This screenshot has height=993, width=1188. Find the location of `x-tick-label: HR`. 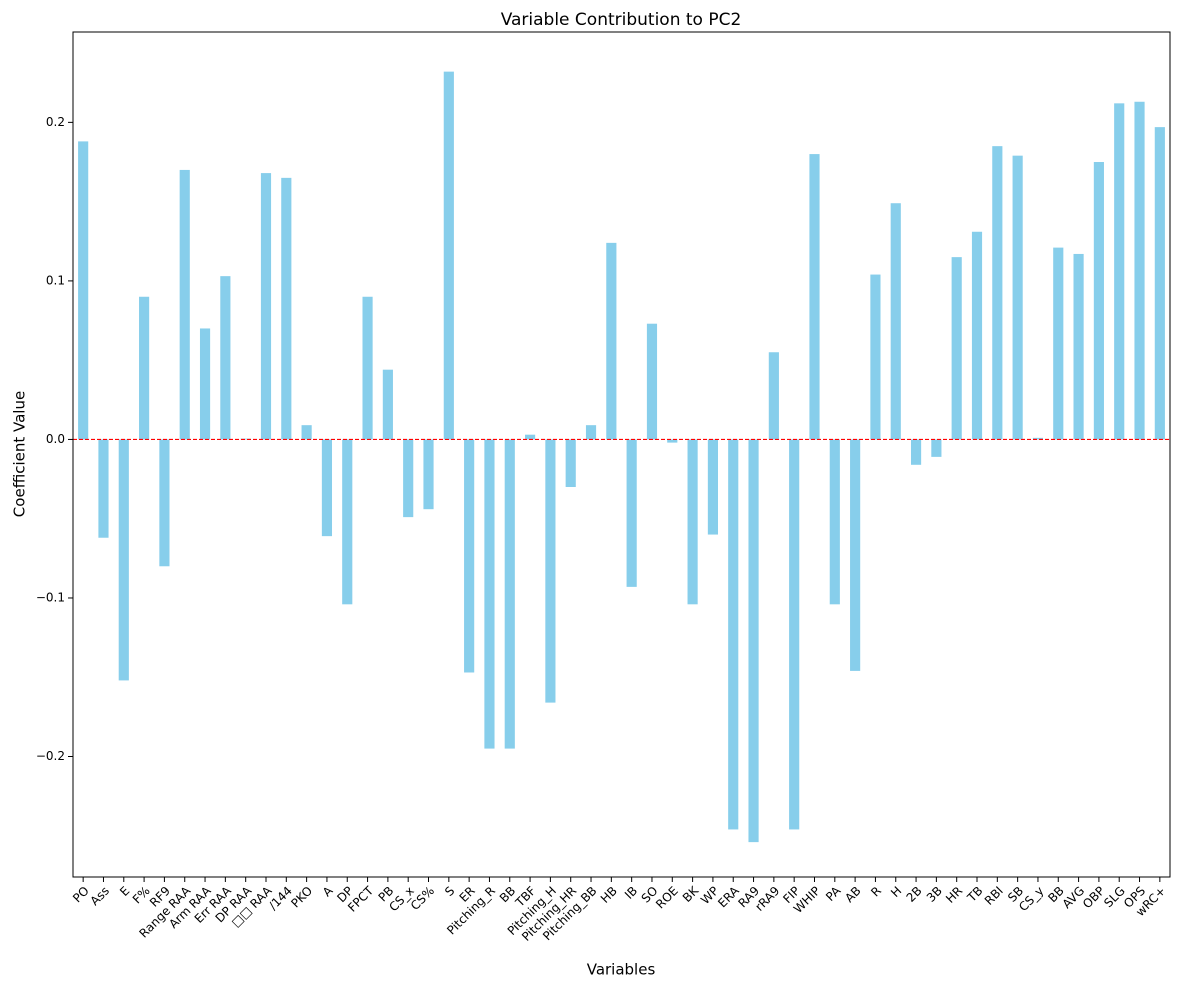

x-tick-label: HR is located at coordinates (954, 895).